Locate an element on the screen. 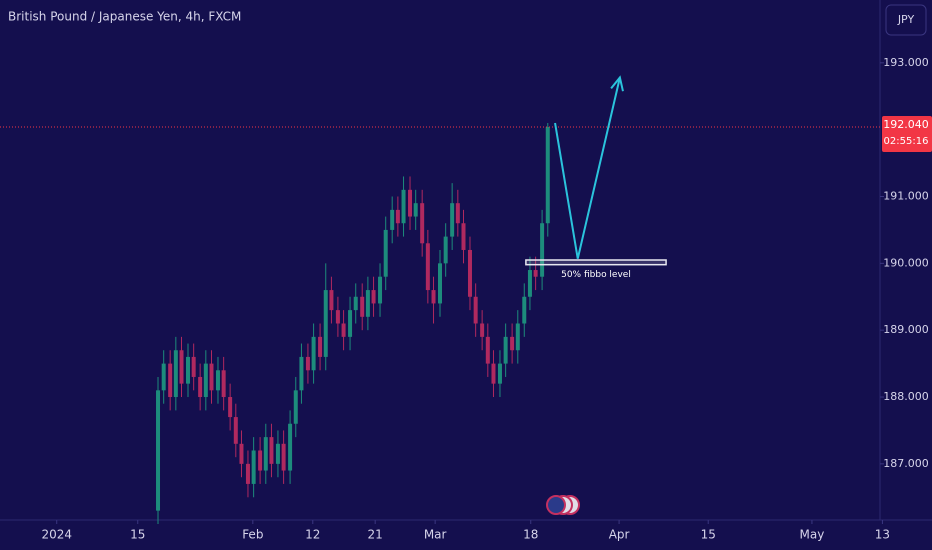 The height and width of the screenshot is (550, 932). x-tick-label: 18 is located at coordinates (530, 535).